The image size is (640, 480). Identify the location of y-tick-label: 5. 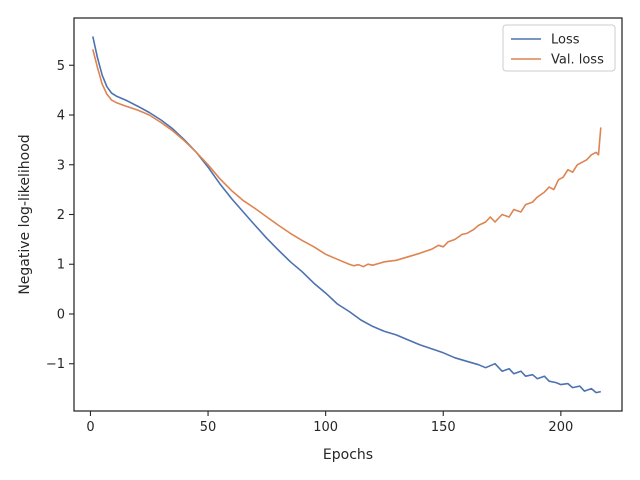
(61, 66).